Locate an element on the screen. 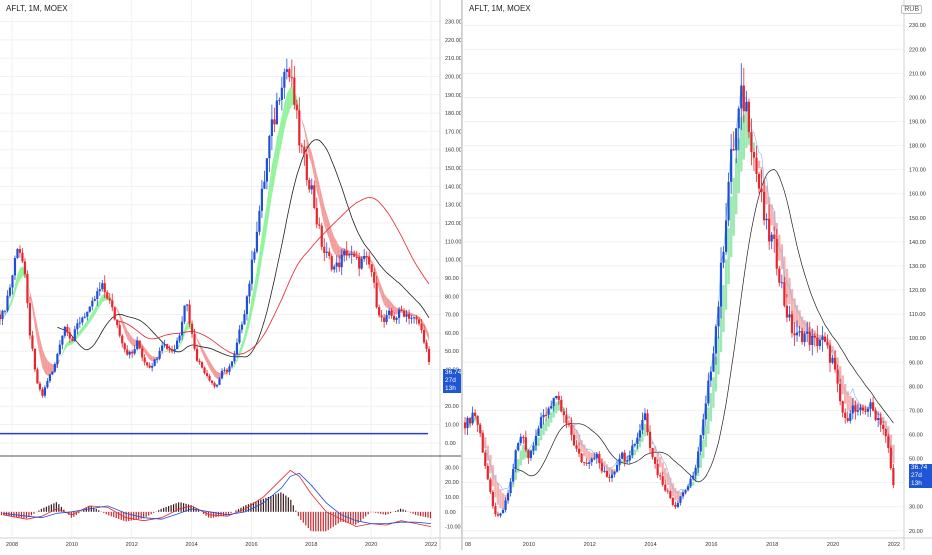  right-price-tick: 60.00 is located at coordinates (916, 435).